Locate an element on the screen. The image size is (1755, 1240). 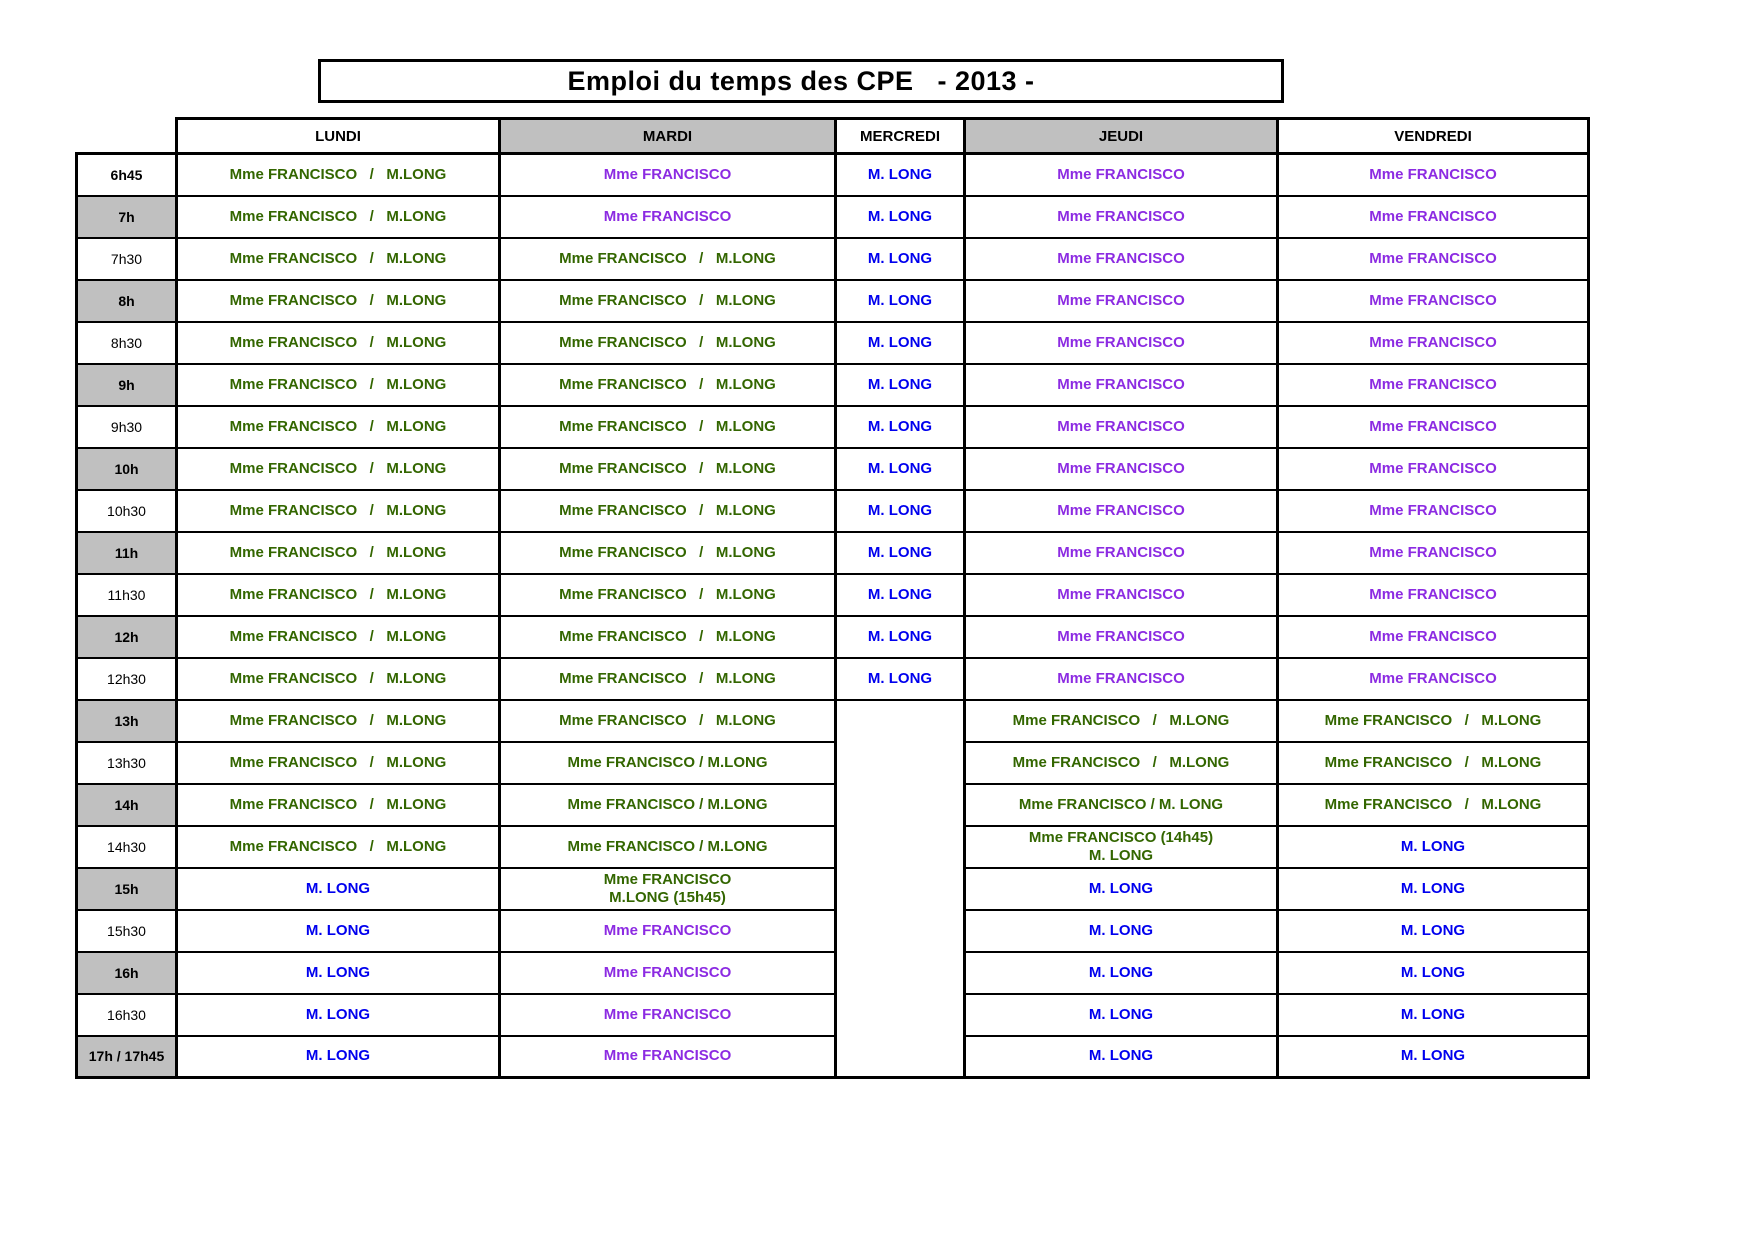
schedule-cell-lundi-9h30: Mme FRANCISCO / M.LONG is located at coordinates (338, 426).